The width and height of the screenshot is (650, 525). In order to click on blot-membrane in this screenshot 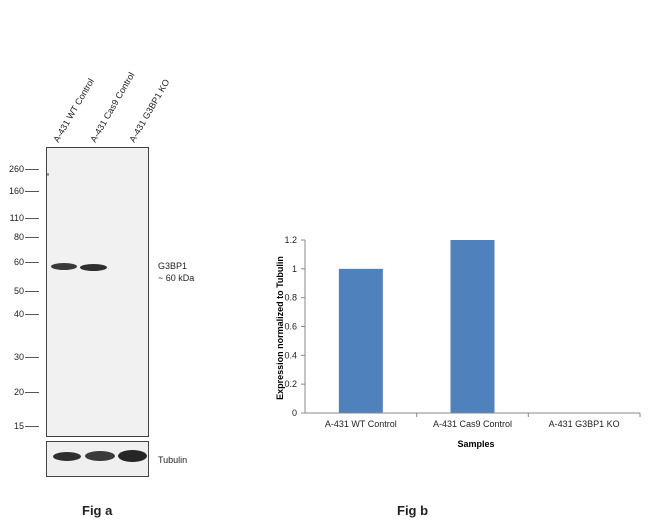, I will do `click(97, 292)`.